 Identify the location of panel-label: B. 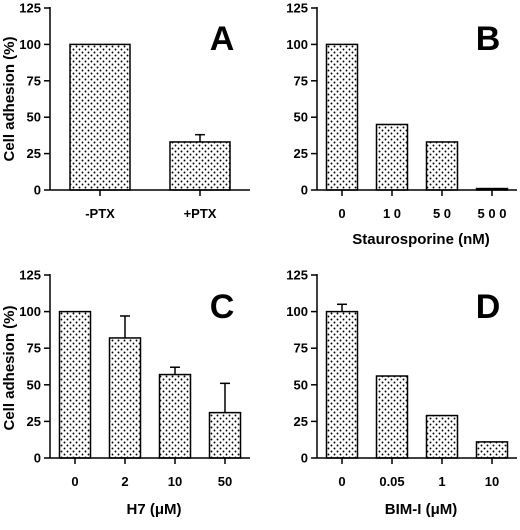
(488, 39).